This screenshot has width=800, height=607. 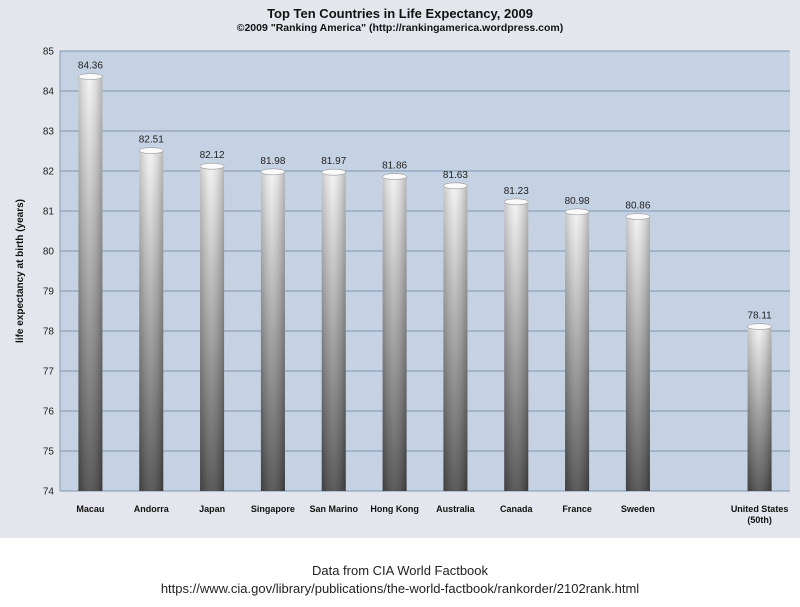 What do you see at coordinates (760, 514) in the screenshot?
I see `x-tick-label: United States (50th)` at bounding box center [760, 514].